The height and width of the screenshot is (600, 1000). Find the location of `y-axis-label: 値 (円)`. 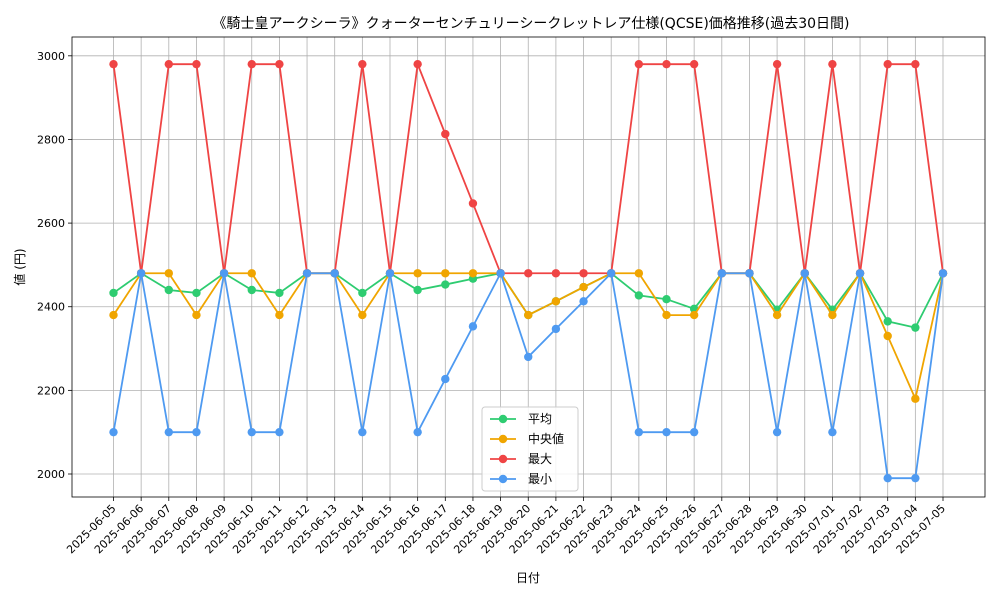

y-axis-label: 値 (円) is located at coordinates (19, 266).